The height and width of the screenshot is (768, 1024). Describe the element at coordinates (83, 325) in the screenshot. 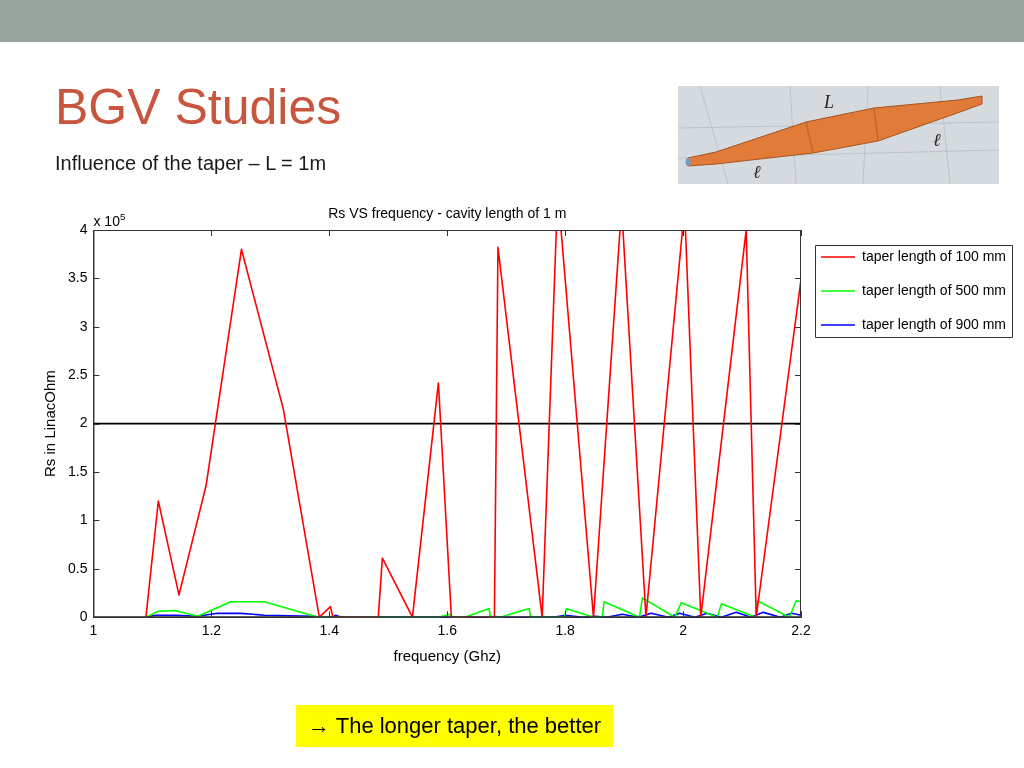

I see `y-tick-label: 3` at that location.